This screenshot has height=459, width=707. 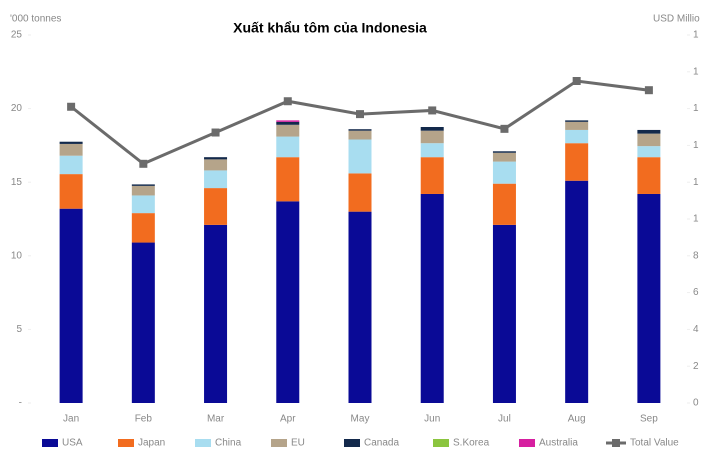 I want to click on y2-tick-label: 4, so click(x=696, y=329).